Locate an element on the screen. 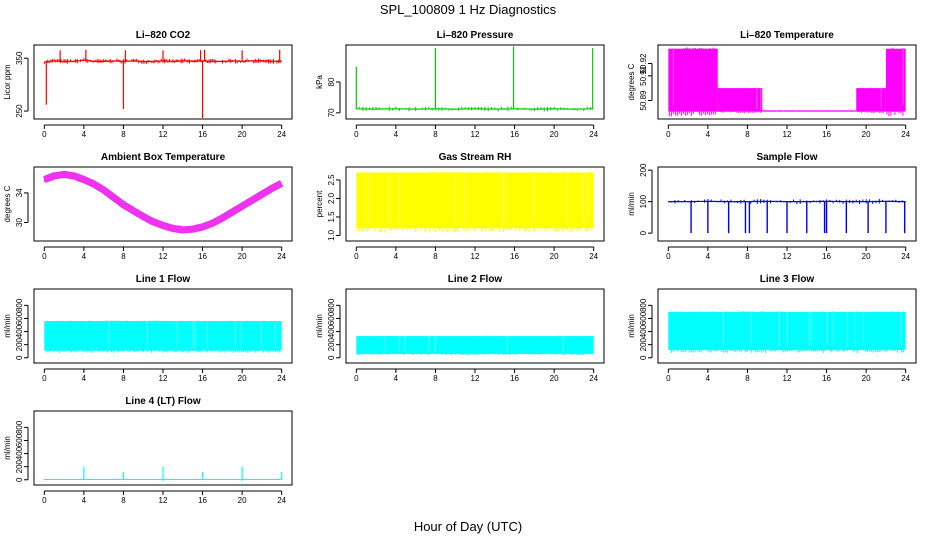 The width and height of the screenshot is (936, 540). y-axis-label: Licor ppm is located at coordinates (7, 81).